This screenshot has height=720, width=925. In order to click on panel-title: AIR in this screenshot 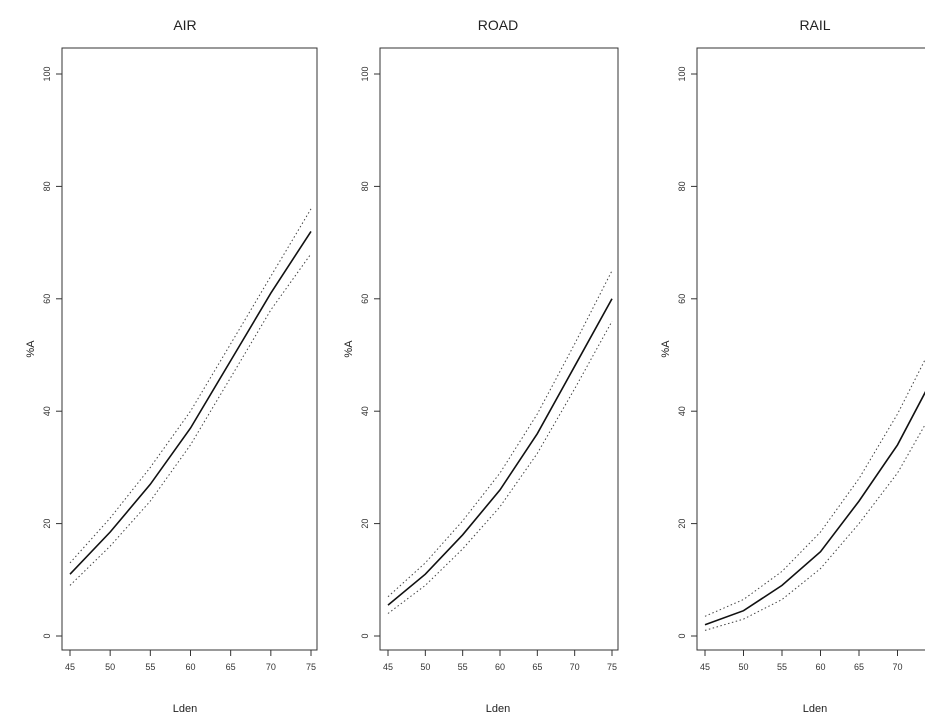, I will do `click(184, 25)`.